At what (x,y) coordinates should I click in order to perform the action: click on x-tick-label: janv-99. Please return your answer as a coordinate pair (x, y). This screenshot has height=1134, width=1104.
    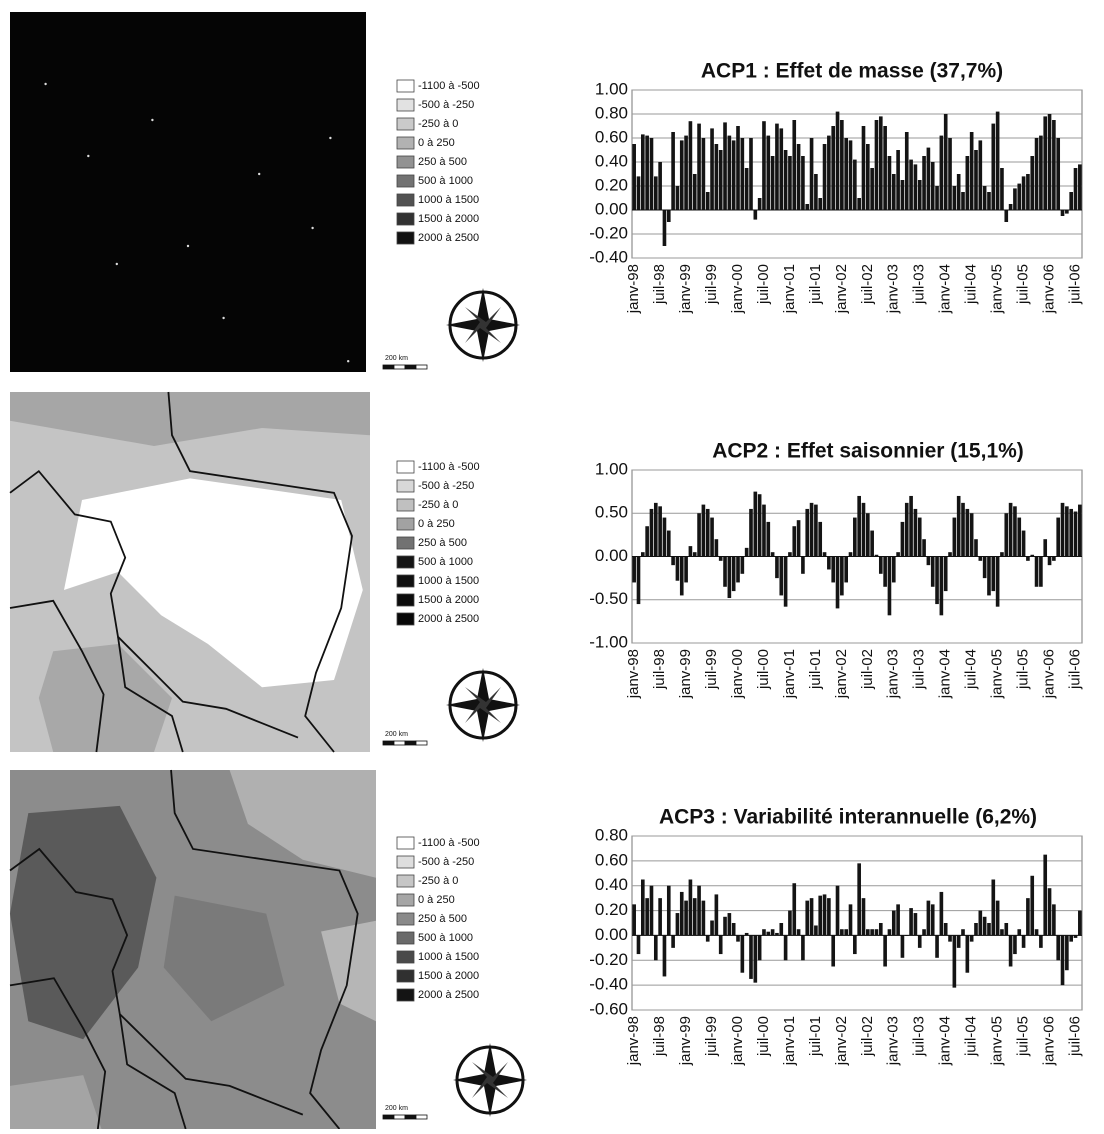
    Looking at the image, I should click on (685, 289).